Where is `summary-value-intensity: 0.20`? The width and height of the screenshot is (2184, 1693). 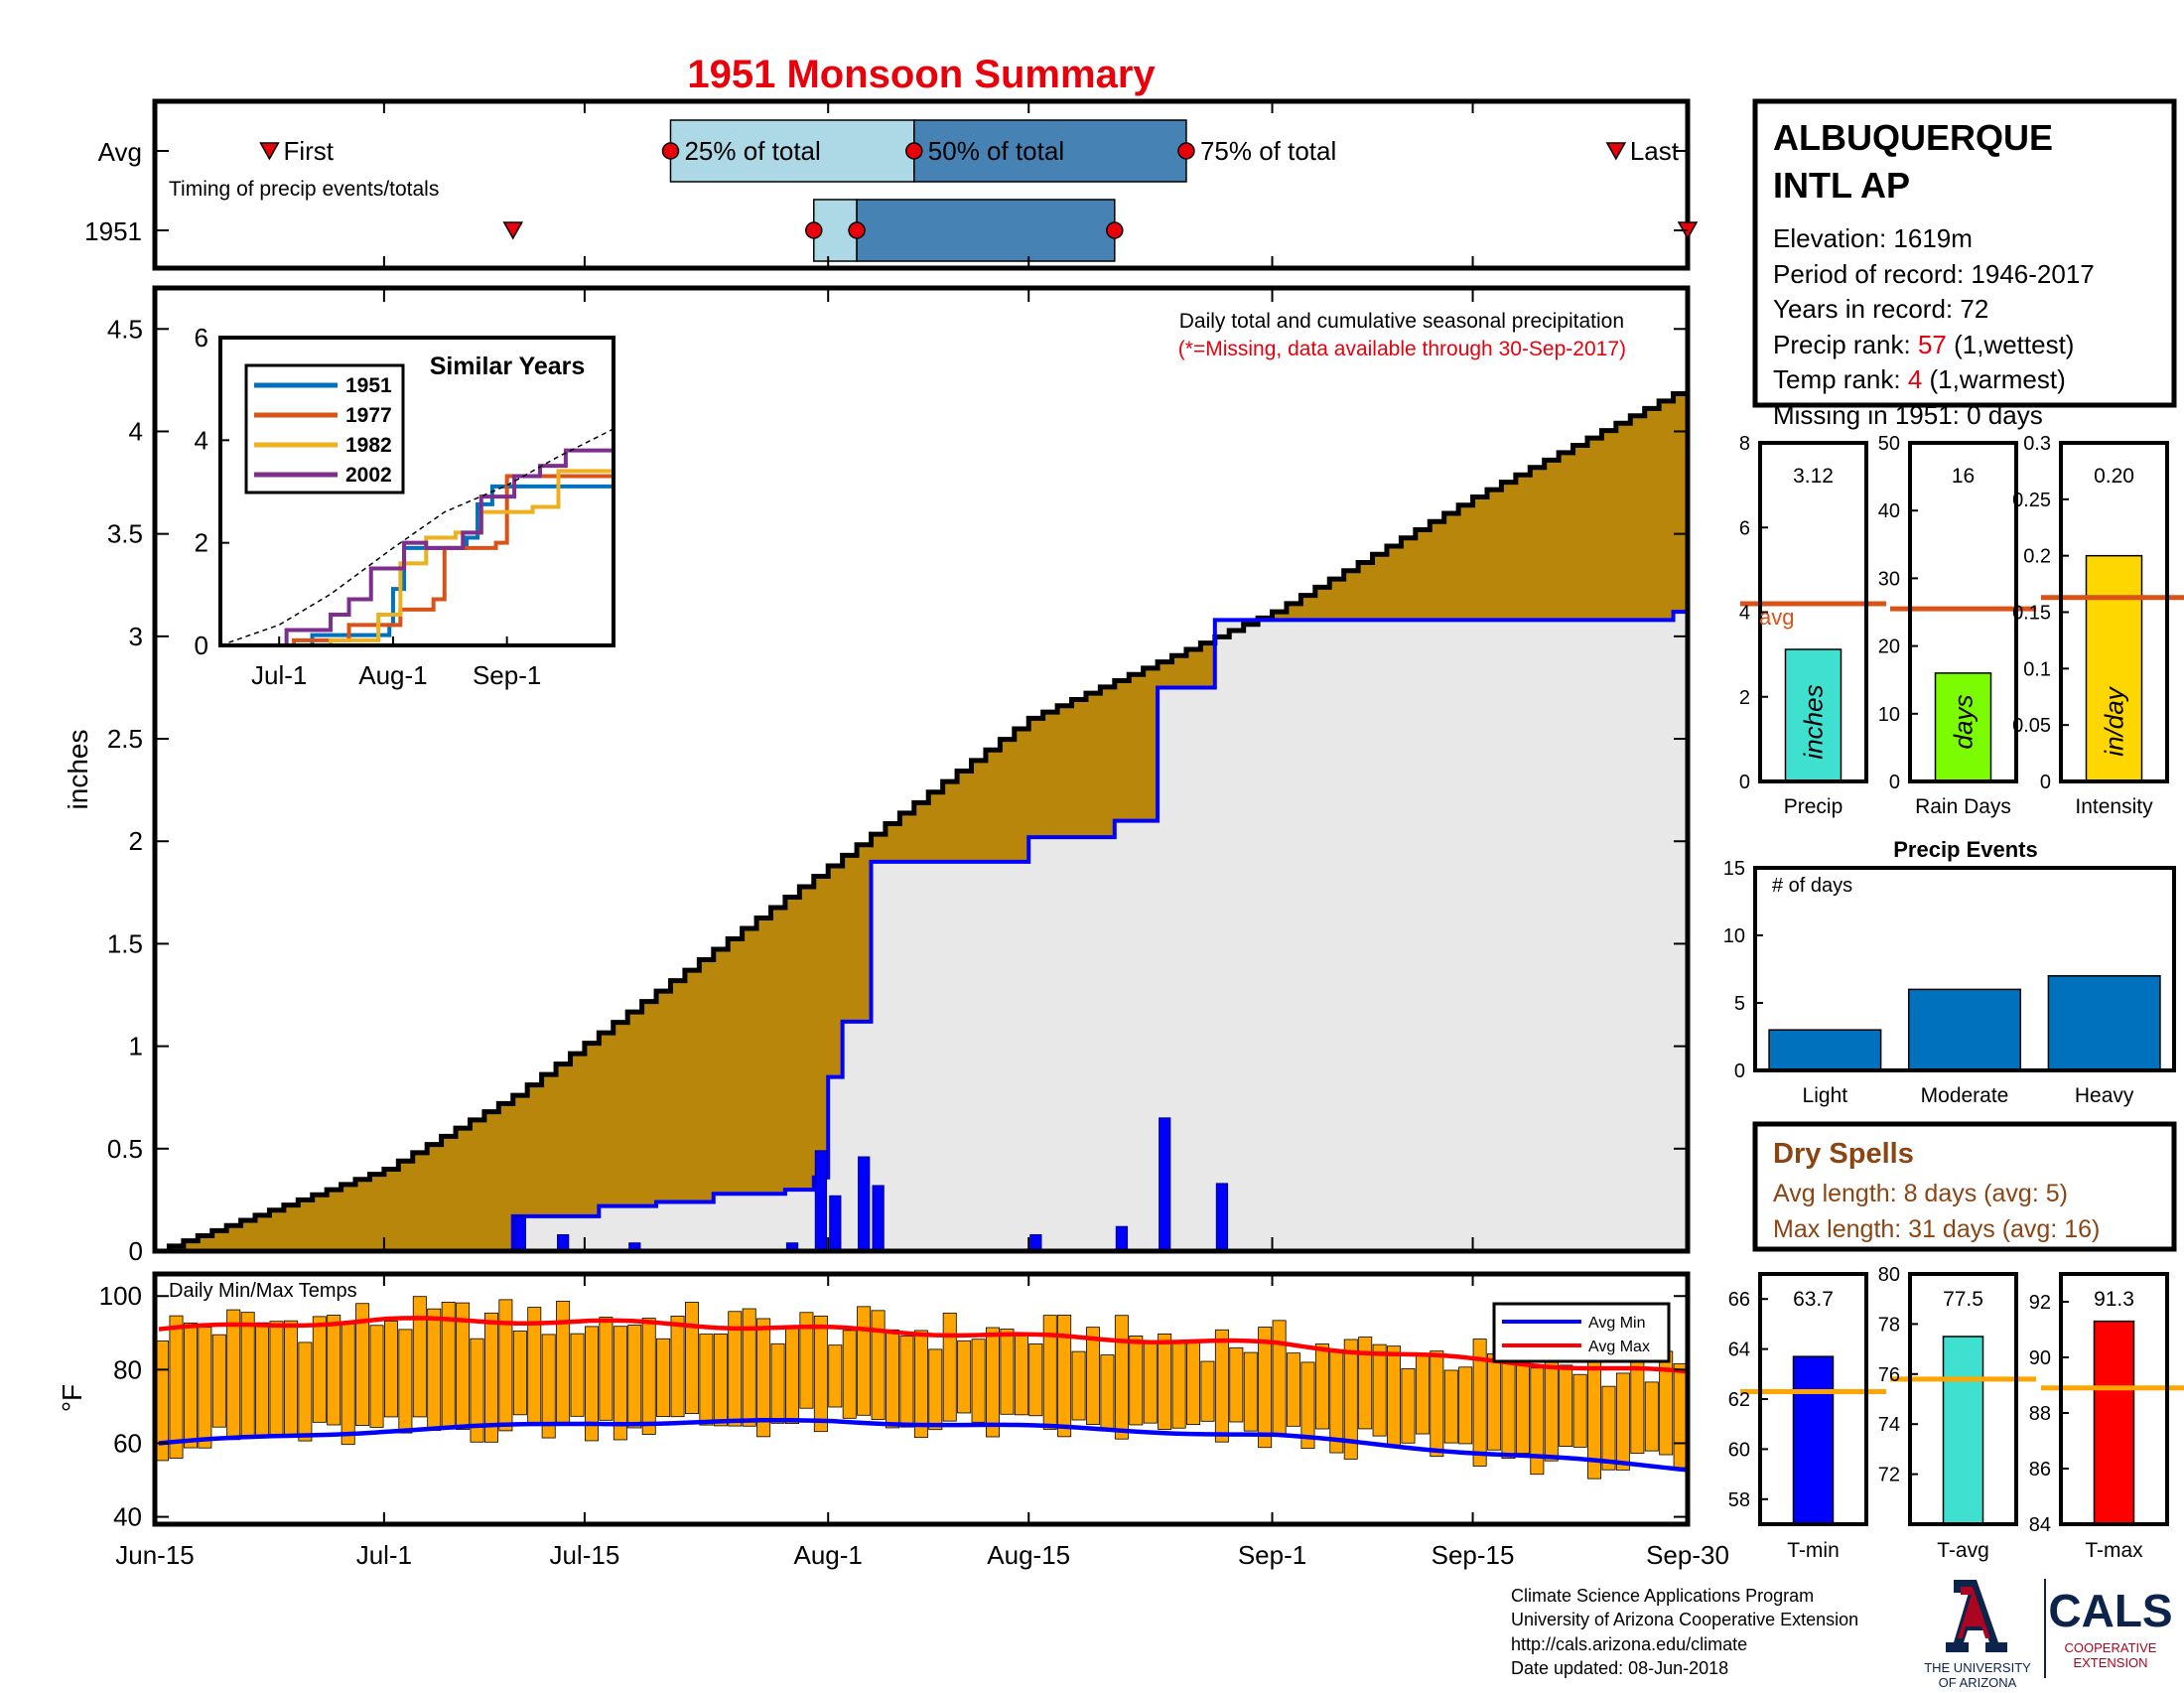 summary-value-intensity: 0.20 is located at coordinates (2114, 476).